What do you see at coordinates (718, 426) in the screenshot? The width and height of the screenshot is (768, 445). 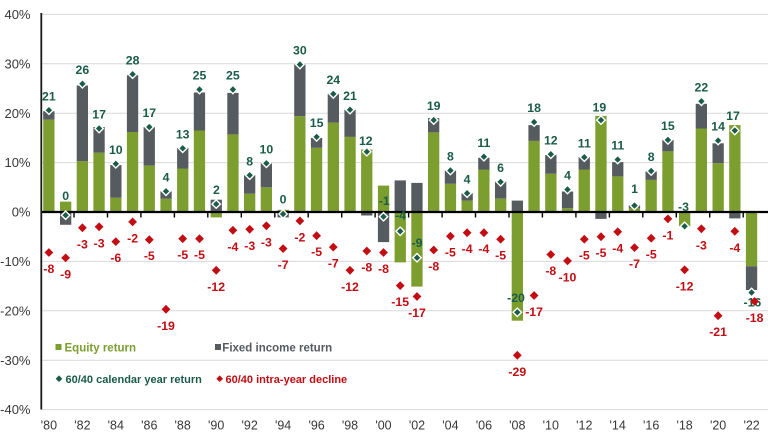 I see `svg-text: '20` at bounding box center [718, 426].